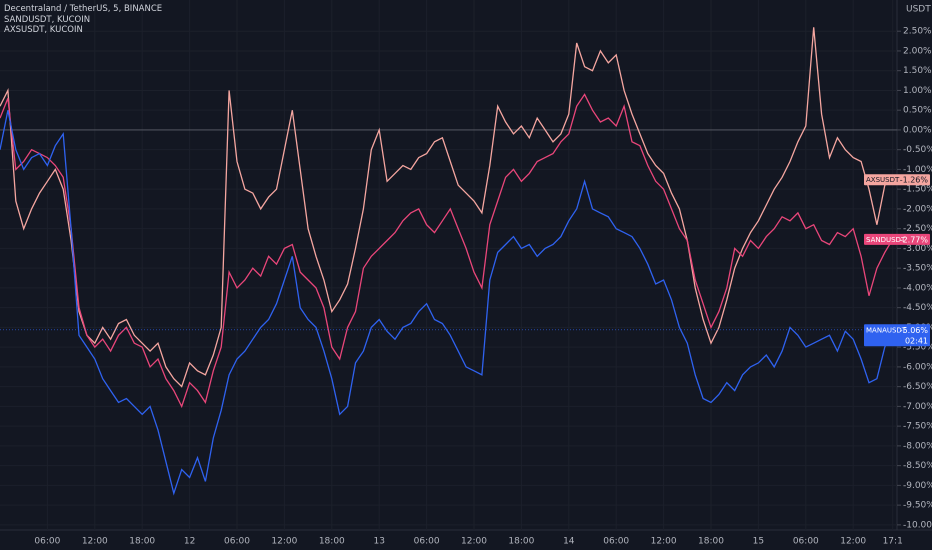  I want to click on currency-label: USDT, so click(918, 10).